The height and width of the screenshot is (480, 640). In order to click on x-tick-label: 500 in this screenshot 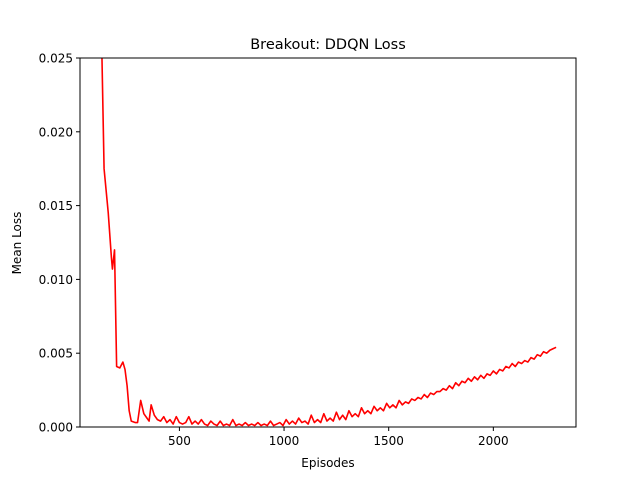, I will do `click(179, 441)`.